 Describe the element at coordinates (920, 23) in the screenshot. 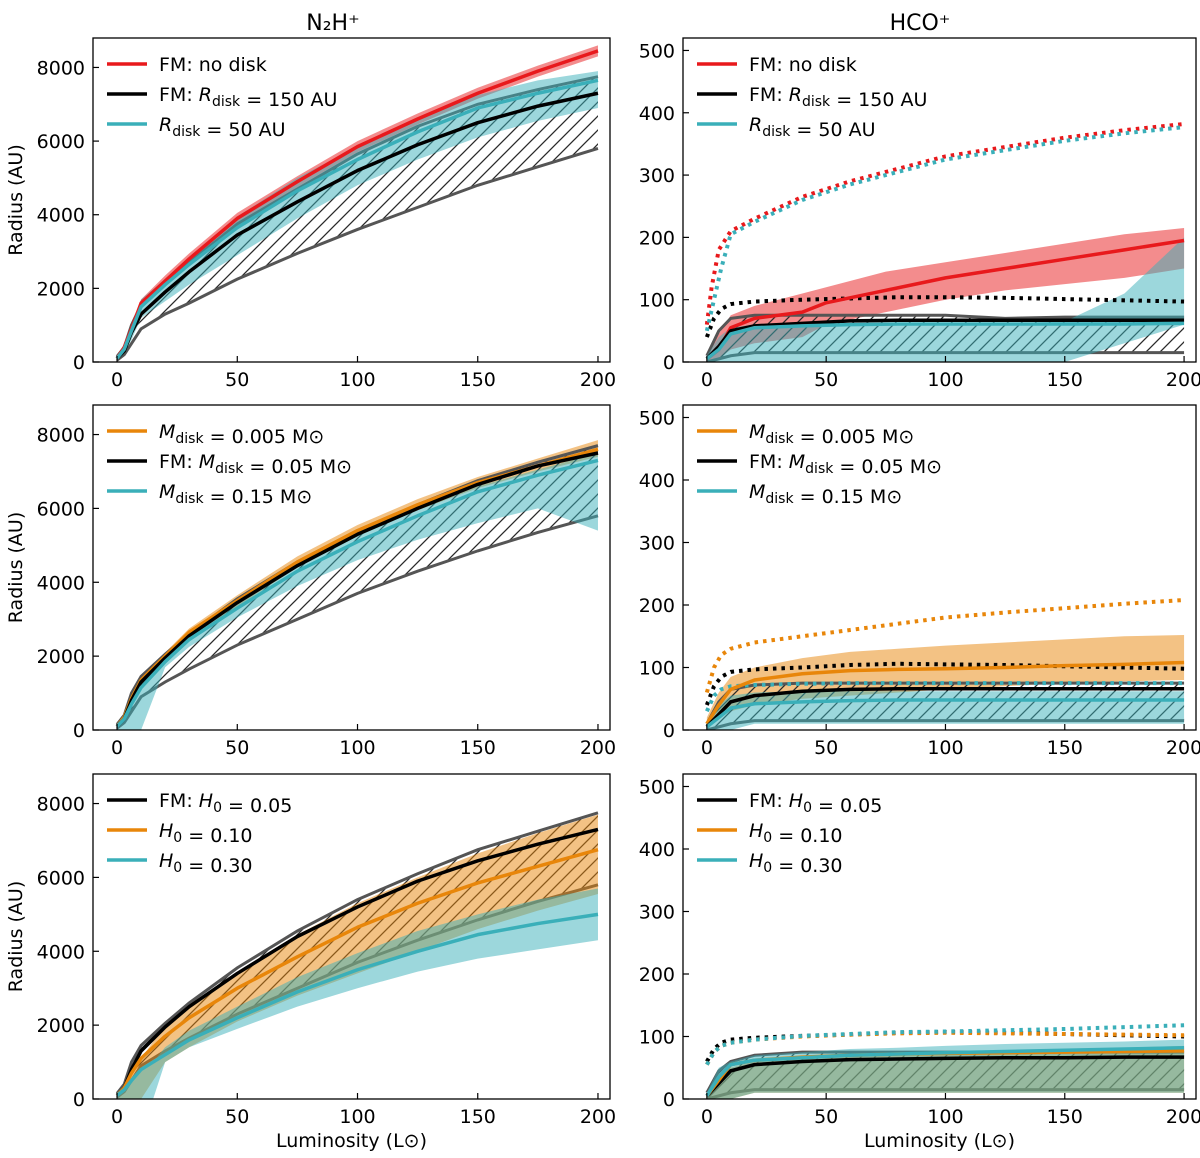

I see `column-title-right: HCO⁺` at that location.